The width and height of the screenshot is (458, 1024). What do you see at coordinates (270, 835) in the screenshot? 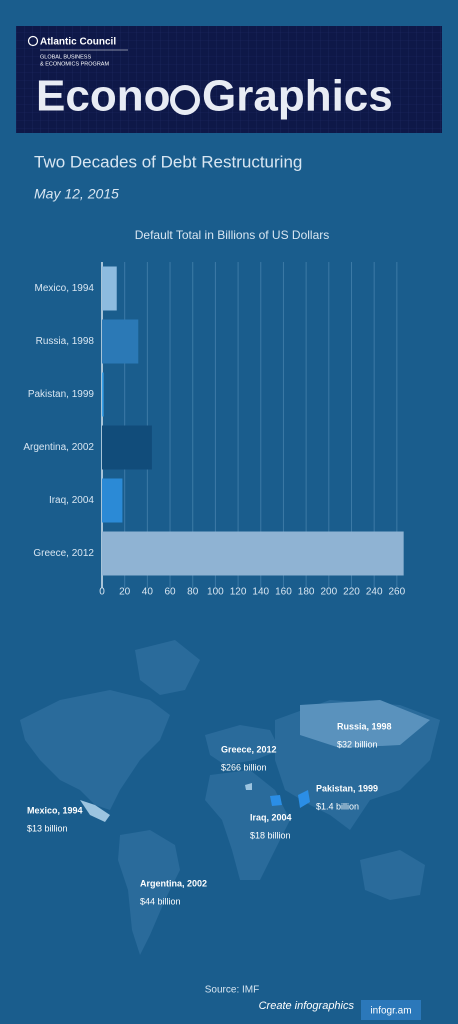
I see `map-label-amount: $18 billion` at bounding box center [270, 835].